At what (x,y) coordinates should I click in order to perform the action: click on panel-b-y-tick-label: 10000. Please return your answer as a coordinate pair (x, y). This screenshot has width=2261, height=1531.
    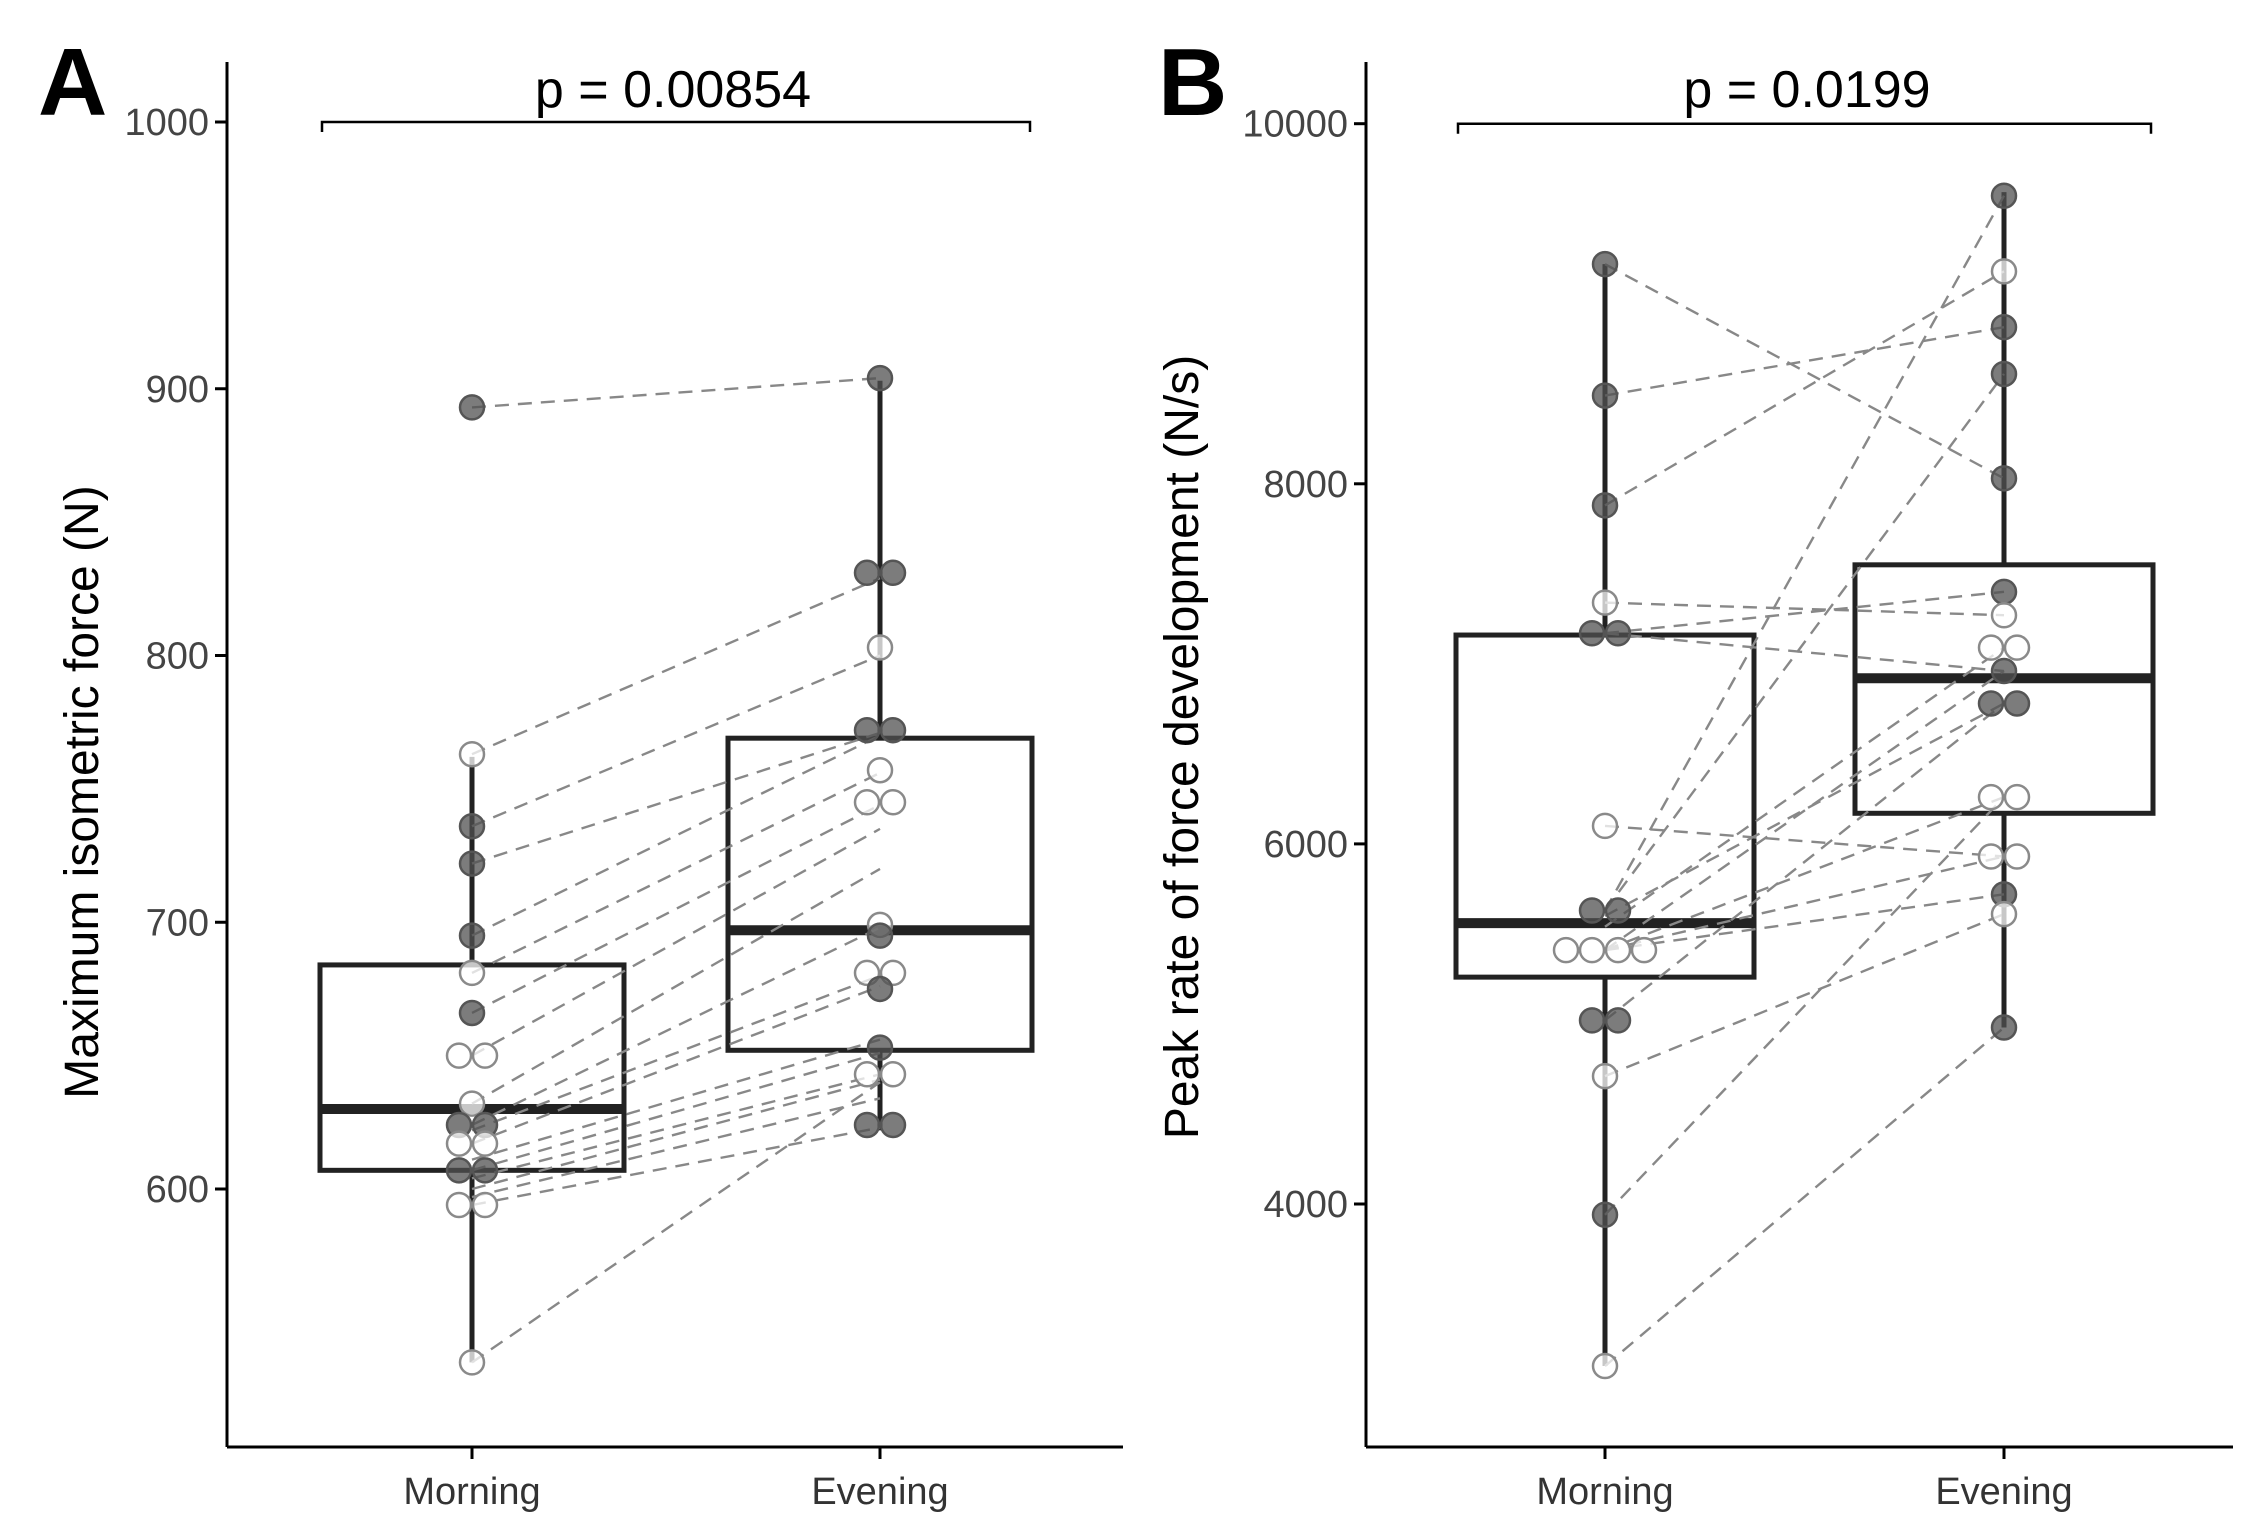
    Looking at the image, I should click on (1295, 125).